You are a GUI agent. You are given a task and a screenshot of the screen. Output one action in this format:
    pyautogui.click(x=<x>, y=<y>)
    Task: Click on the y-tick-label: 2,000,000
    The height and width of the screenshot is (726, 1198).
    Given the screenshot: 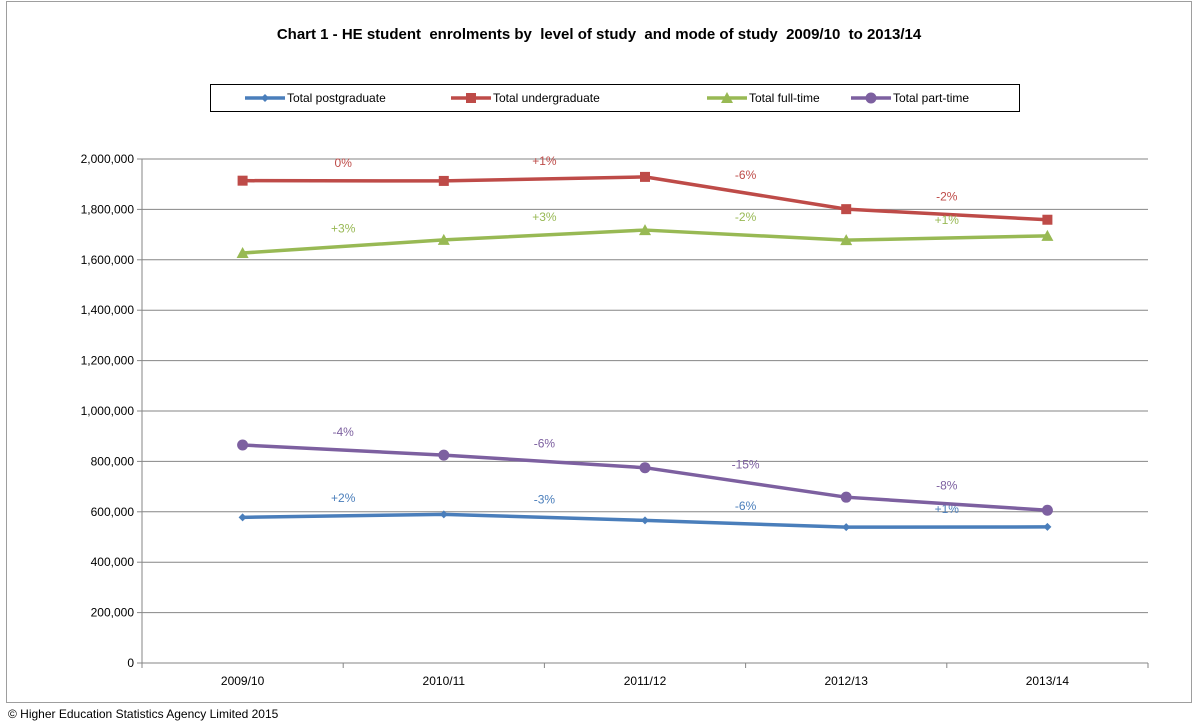 What is the action you would take?
    pyautogui.click(x=108, y=159)
    